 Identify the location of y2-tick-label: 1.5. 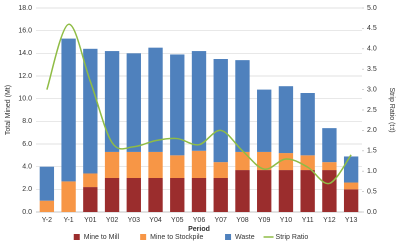
(372, 151).